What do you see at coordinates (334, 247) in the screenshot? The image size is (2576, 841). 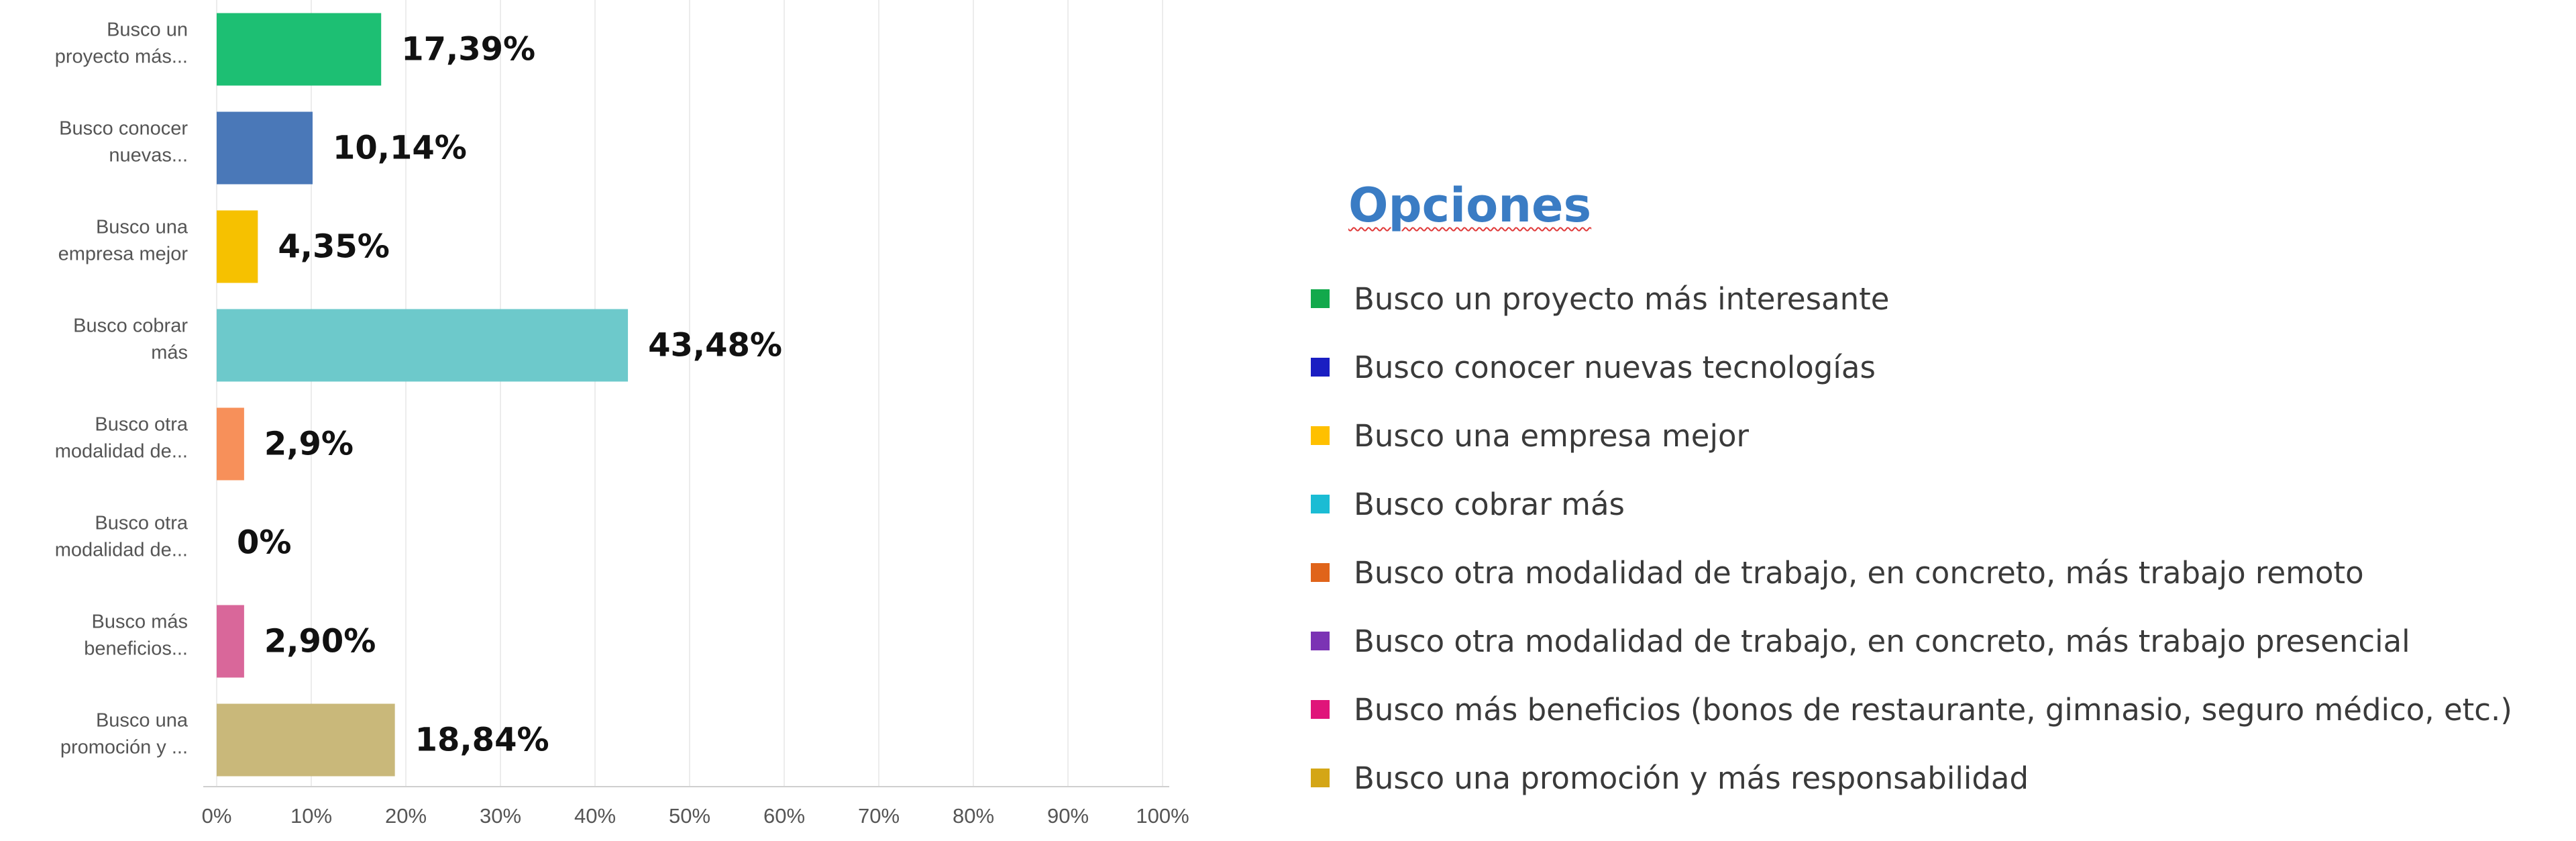 I see `data-label: 4,35%` at bounding box center [334, 247].